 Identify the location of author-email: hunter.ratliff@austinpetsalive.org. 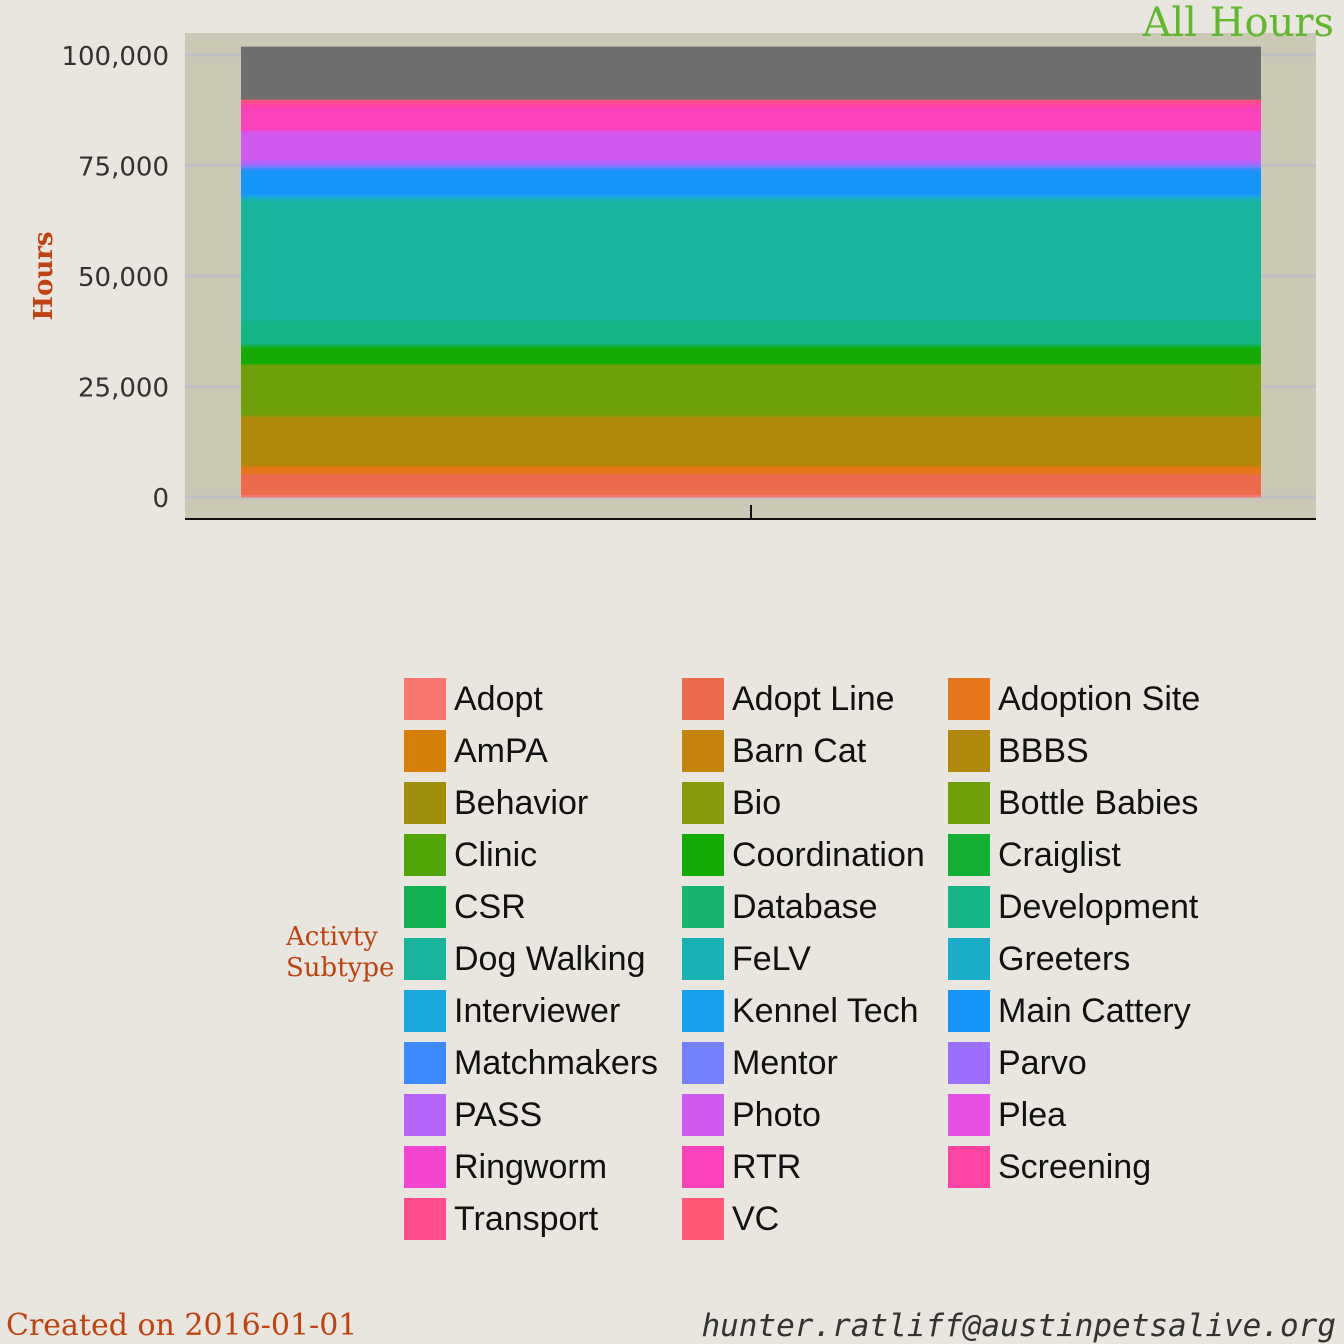
(1018, 1326).